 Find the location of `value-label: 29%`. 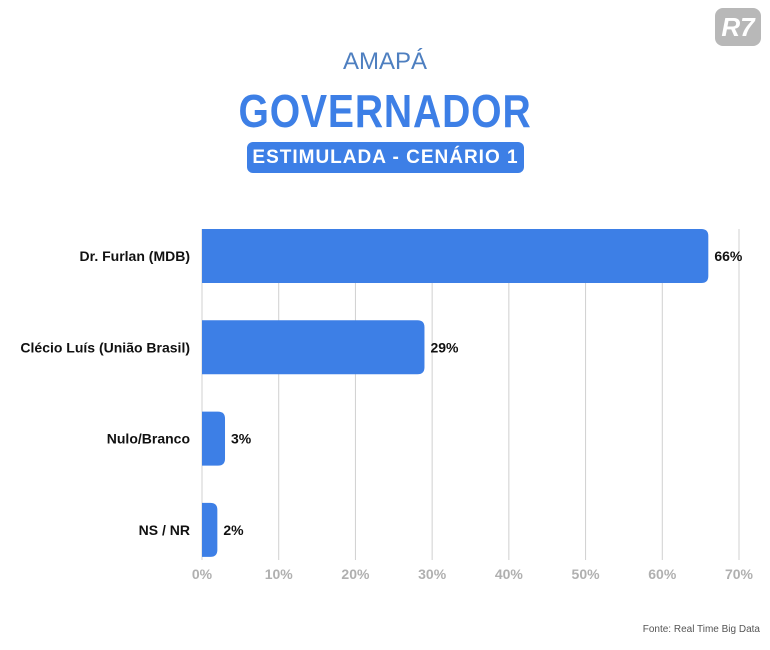

value-label: 29% is located at coordinates (444, 347).